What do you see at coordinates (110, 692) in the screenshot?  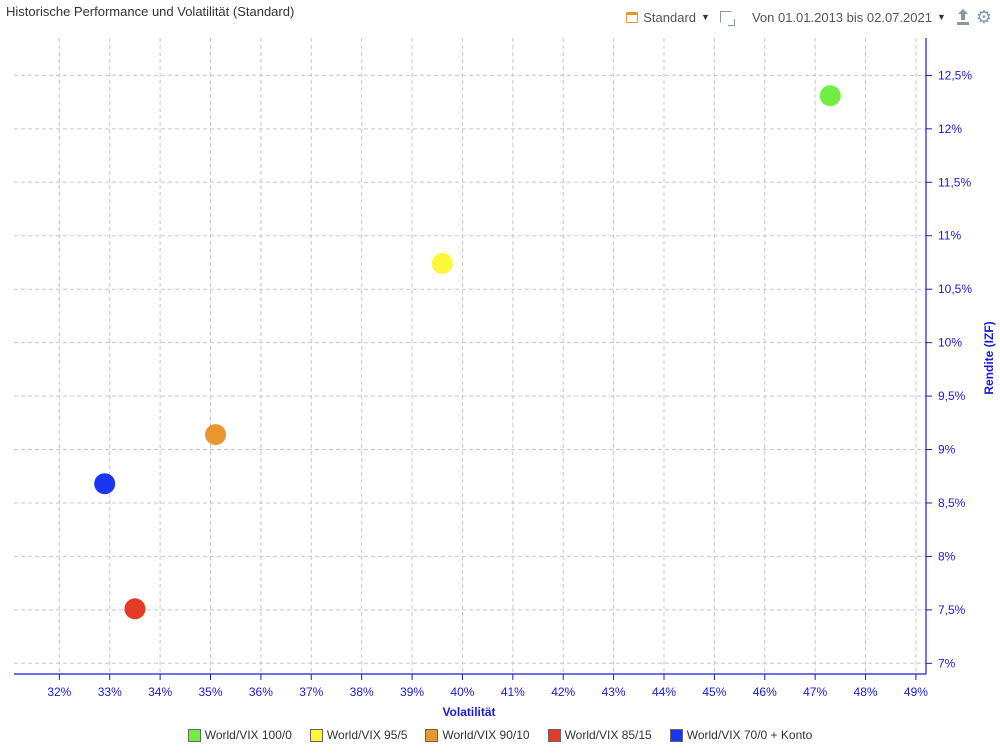 I see `x-tick-label: 33%` at bounding box center [110, 692].